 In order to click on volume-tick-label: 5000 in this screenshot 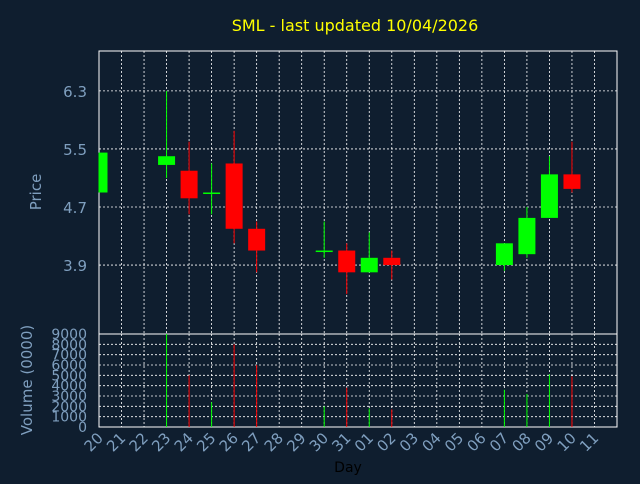, I will do `click(69, 376)`.